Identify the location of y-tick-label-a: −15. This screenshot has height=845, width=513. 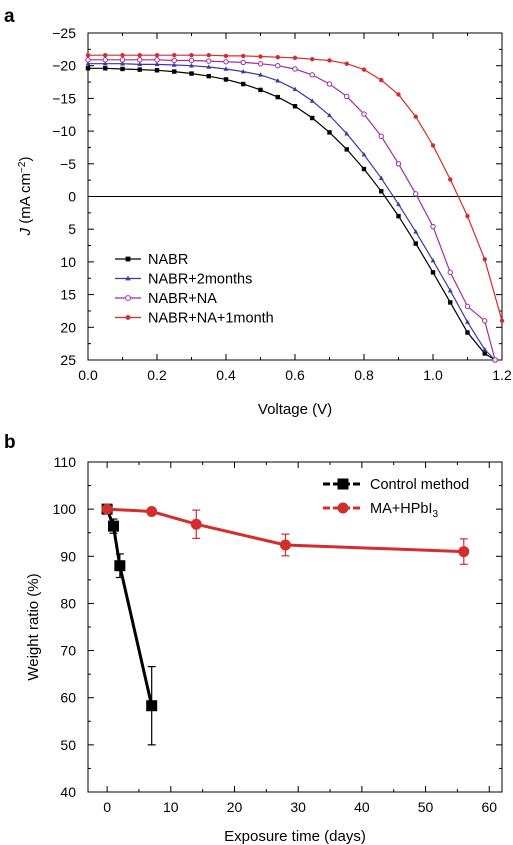
(64, 98).